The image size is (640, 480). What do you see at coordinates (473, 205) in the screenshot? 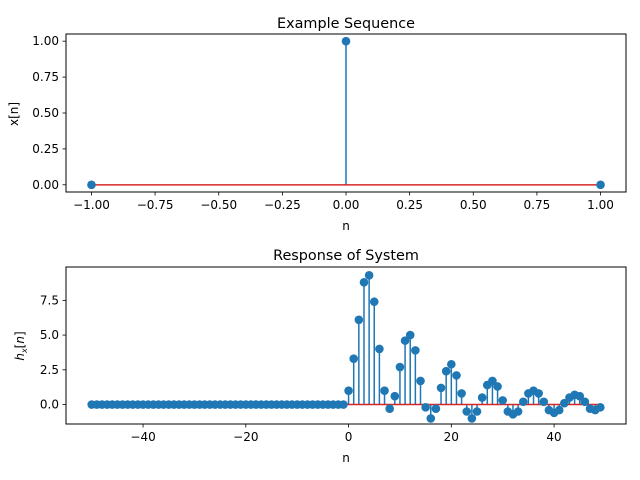
I see `x-tick-label: 0.50` at bounding box center [473, 205].